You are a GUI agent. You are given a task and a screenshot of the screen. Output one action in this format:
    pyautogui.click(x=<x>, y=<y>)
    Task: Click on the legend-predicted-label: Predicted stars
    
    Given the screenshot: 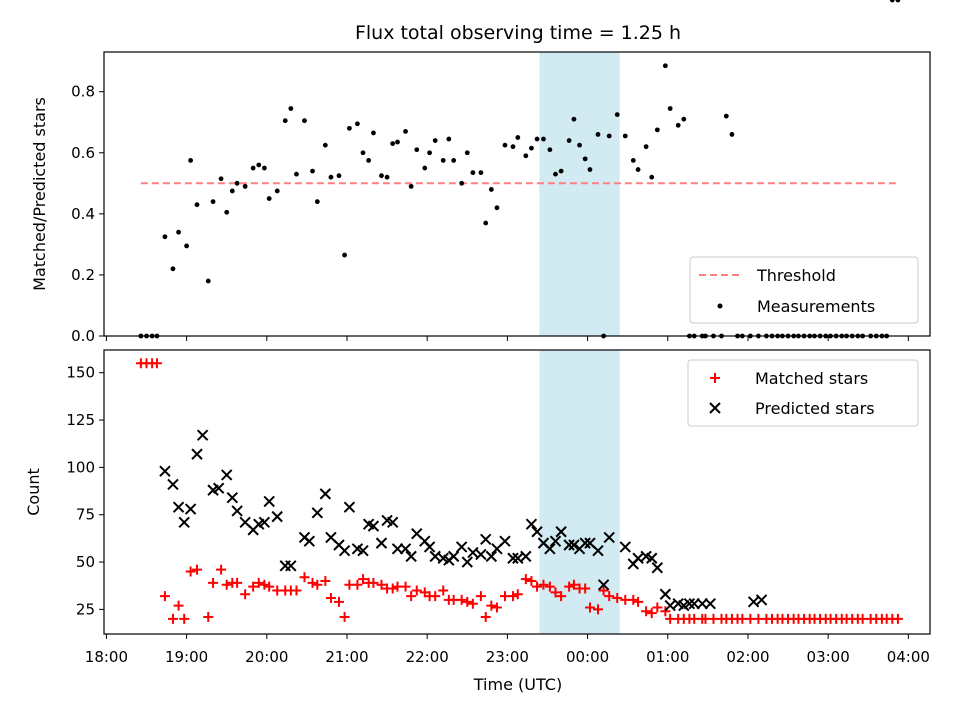 What is the action you would take?
    pyautogui.click(x=815, y=408)
    